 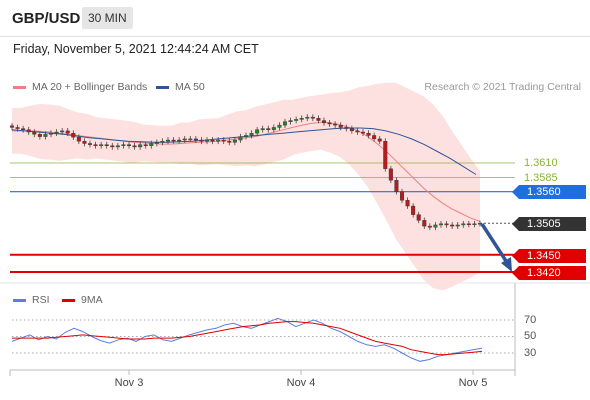 What do you see at coordinates (19, 87) in the screenshot?
I see `ma20-swatch` at bounding box center [19, 87].